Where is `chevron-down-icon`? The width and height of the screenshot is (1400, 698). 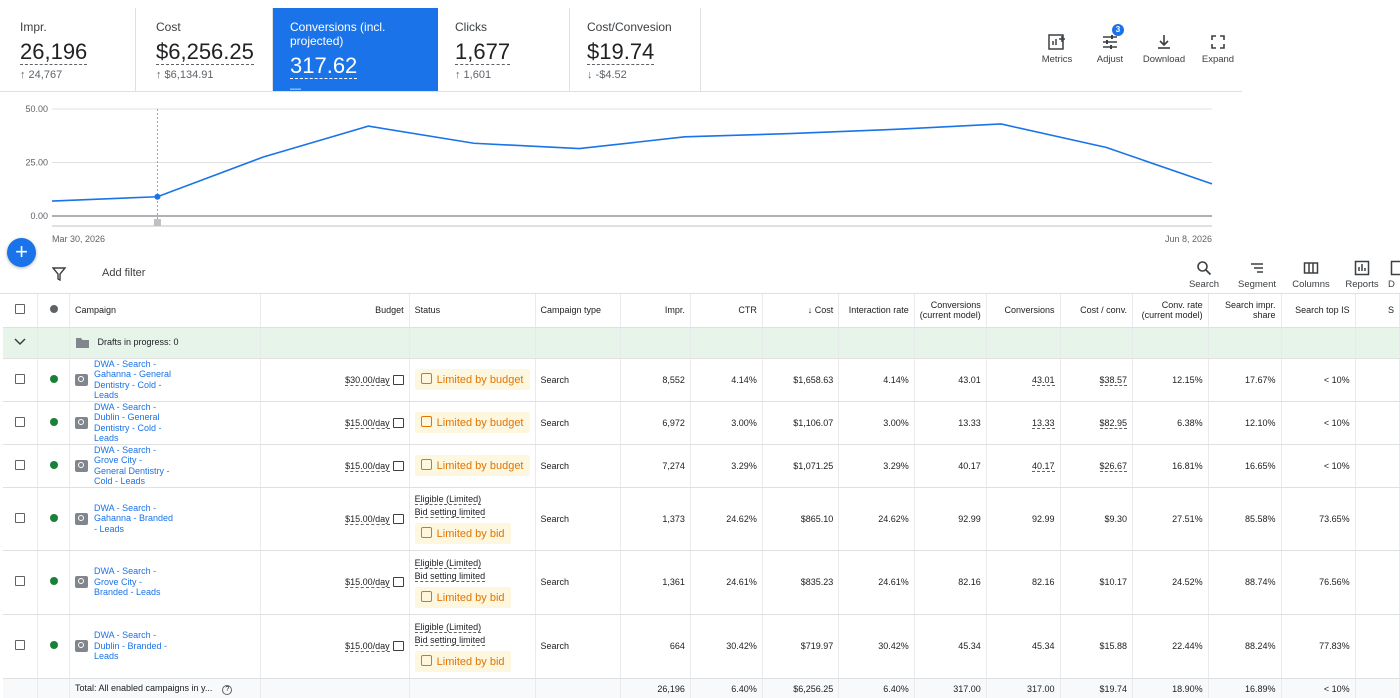
chevron-down-icon is located at coordinates (20, 341).